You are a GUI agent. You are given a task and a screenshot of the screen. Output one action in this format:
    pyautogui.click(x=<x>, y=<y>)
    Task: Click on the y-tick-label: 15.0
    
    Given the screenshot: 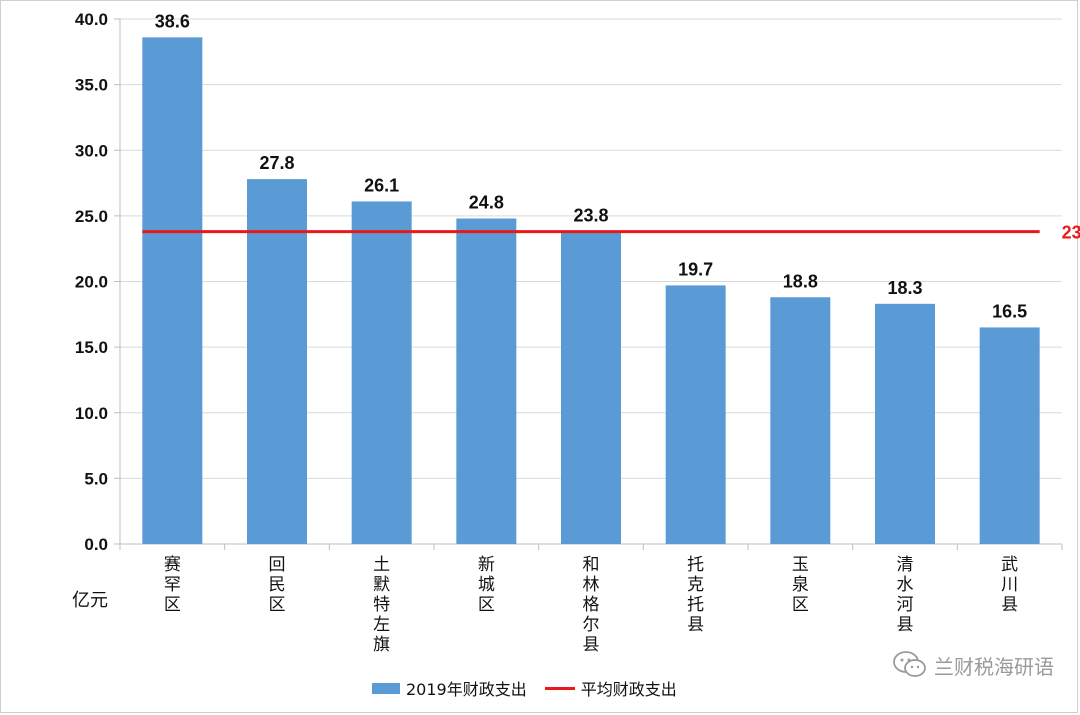 What is the action you would take?
    pyautogui.click(x=91, y=347)
    